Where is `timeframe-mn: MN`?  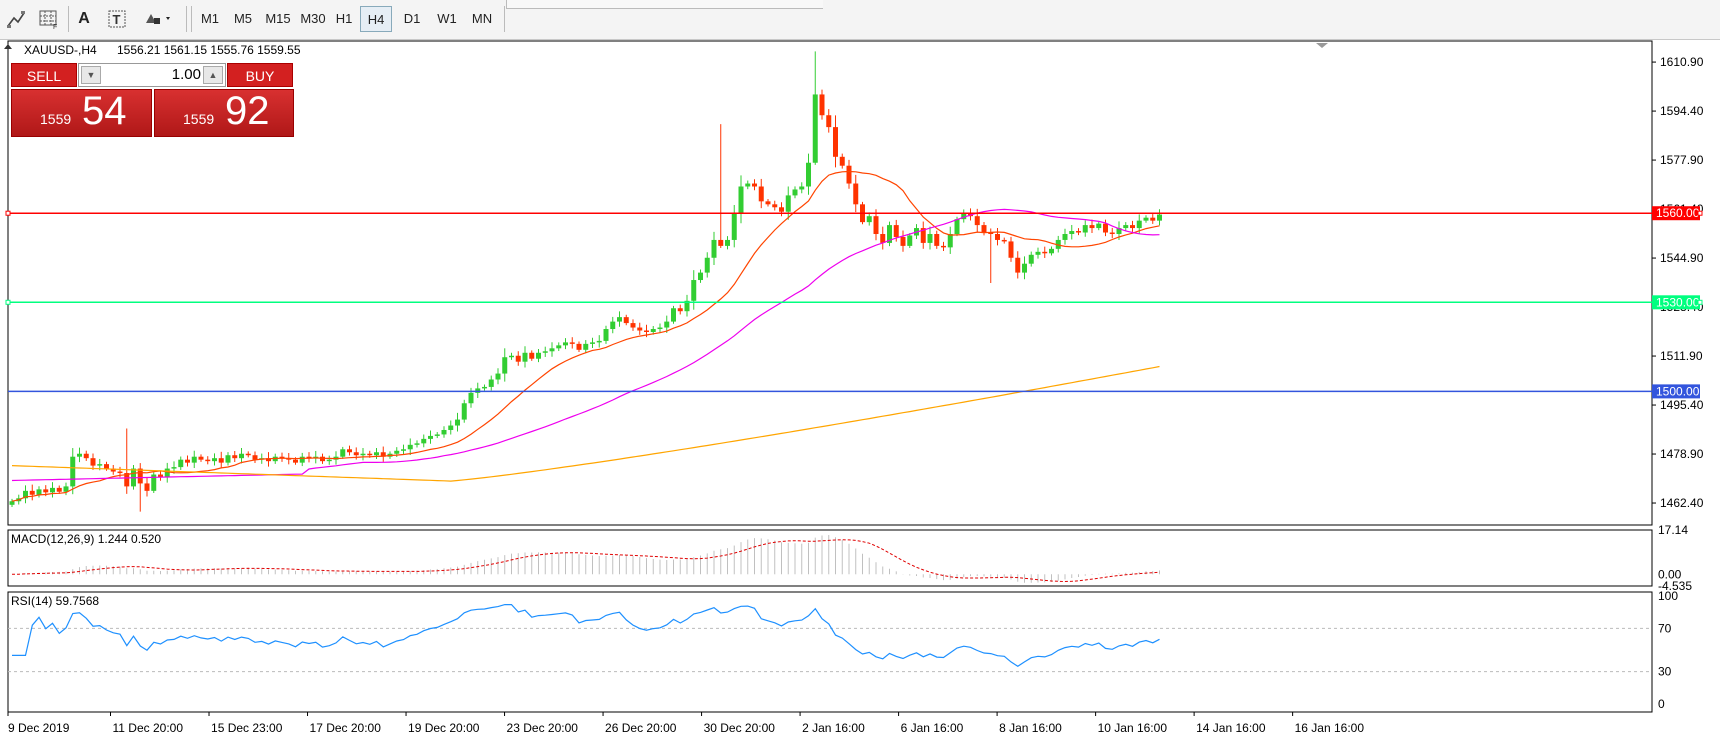 timeframe-mn: MN is located at coordinates (482, 18).